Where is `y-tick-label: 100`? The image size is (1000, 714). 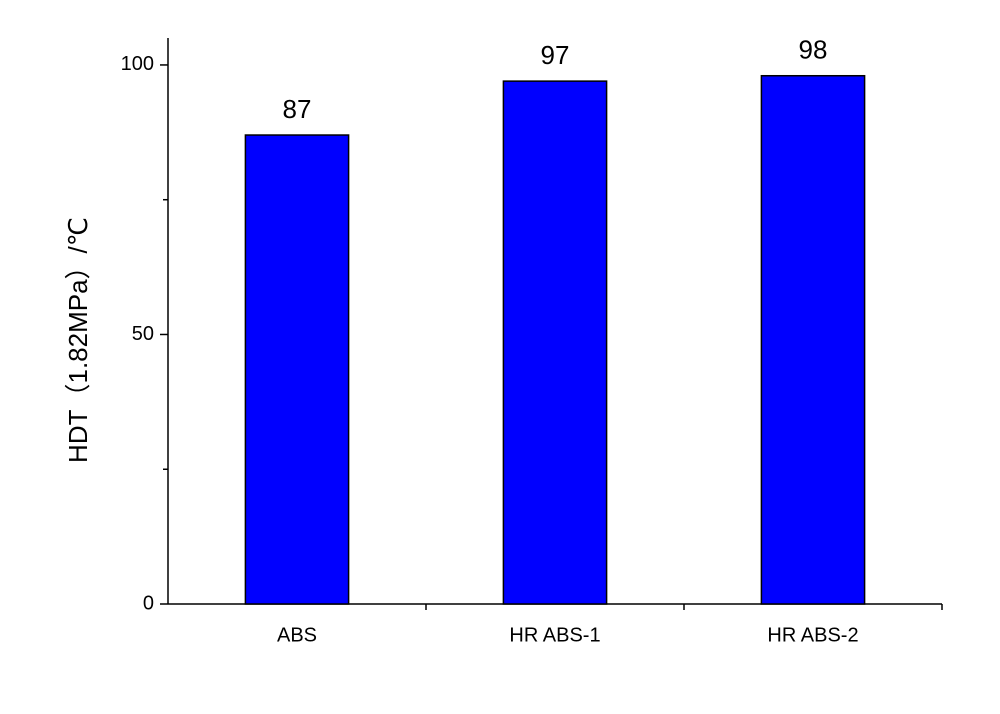 y-tick-label: 100 is located at coordinates (137, 64).